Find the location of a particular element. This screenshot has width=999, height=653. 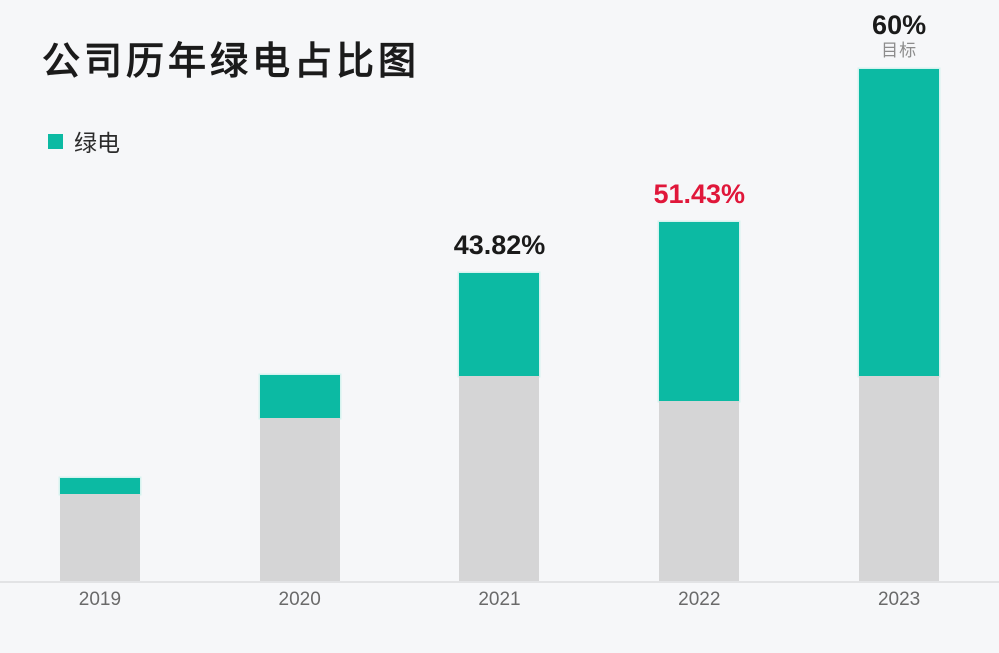

x-axis-label-2022: 2022 is located at coordinates (699, 599).